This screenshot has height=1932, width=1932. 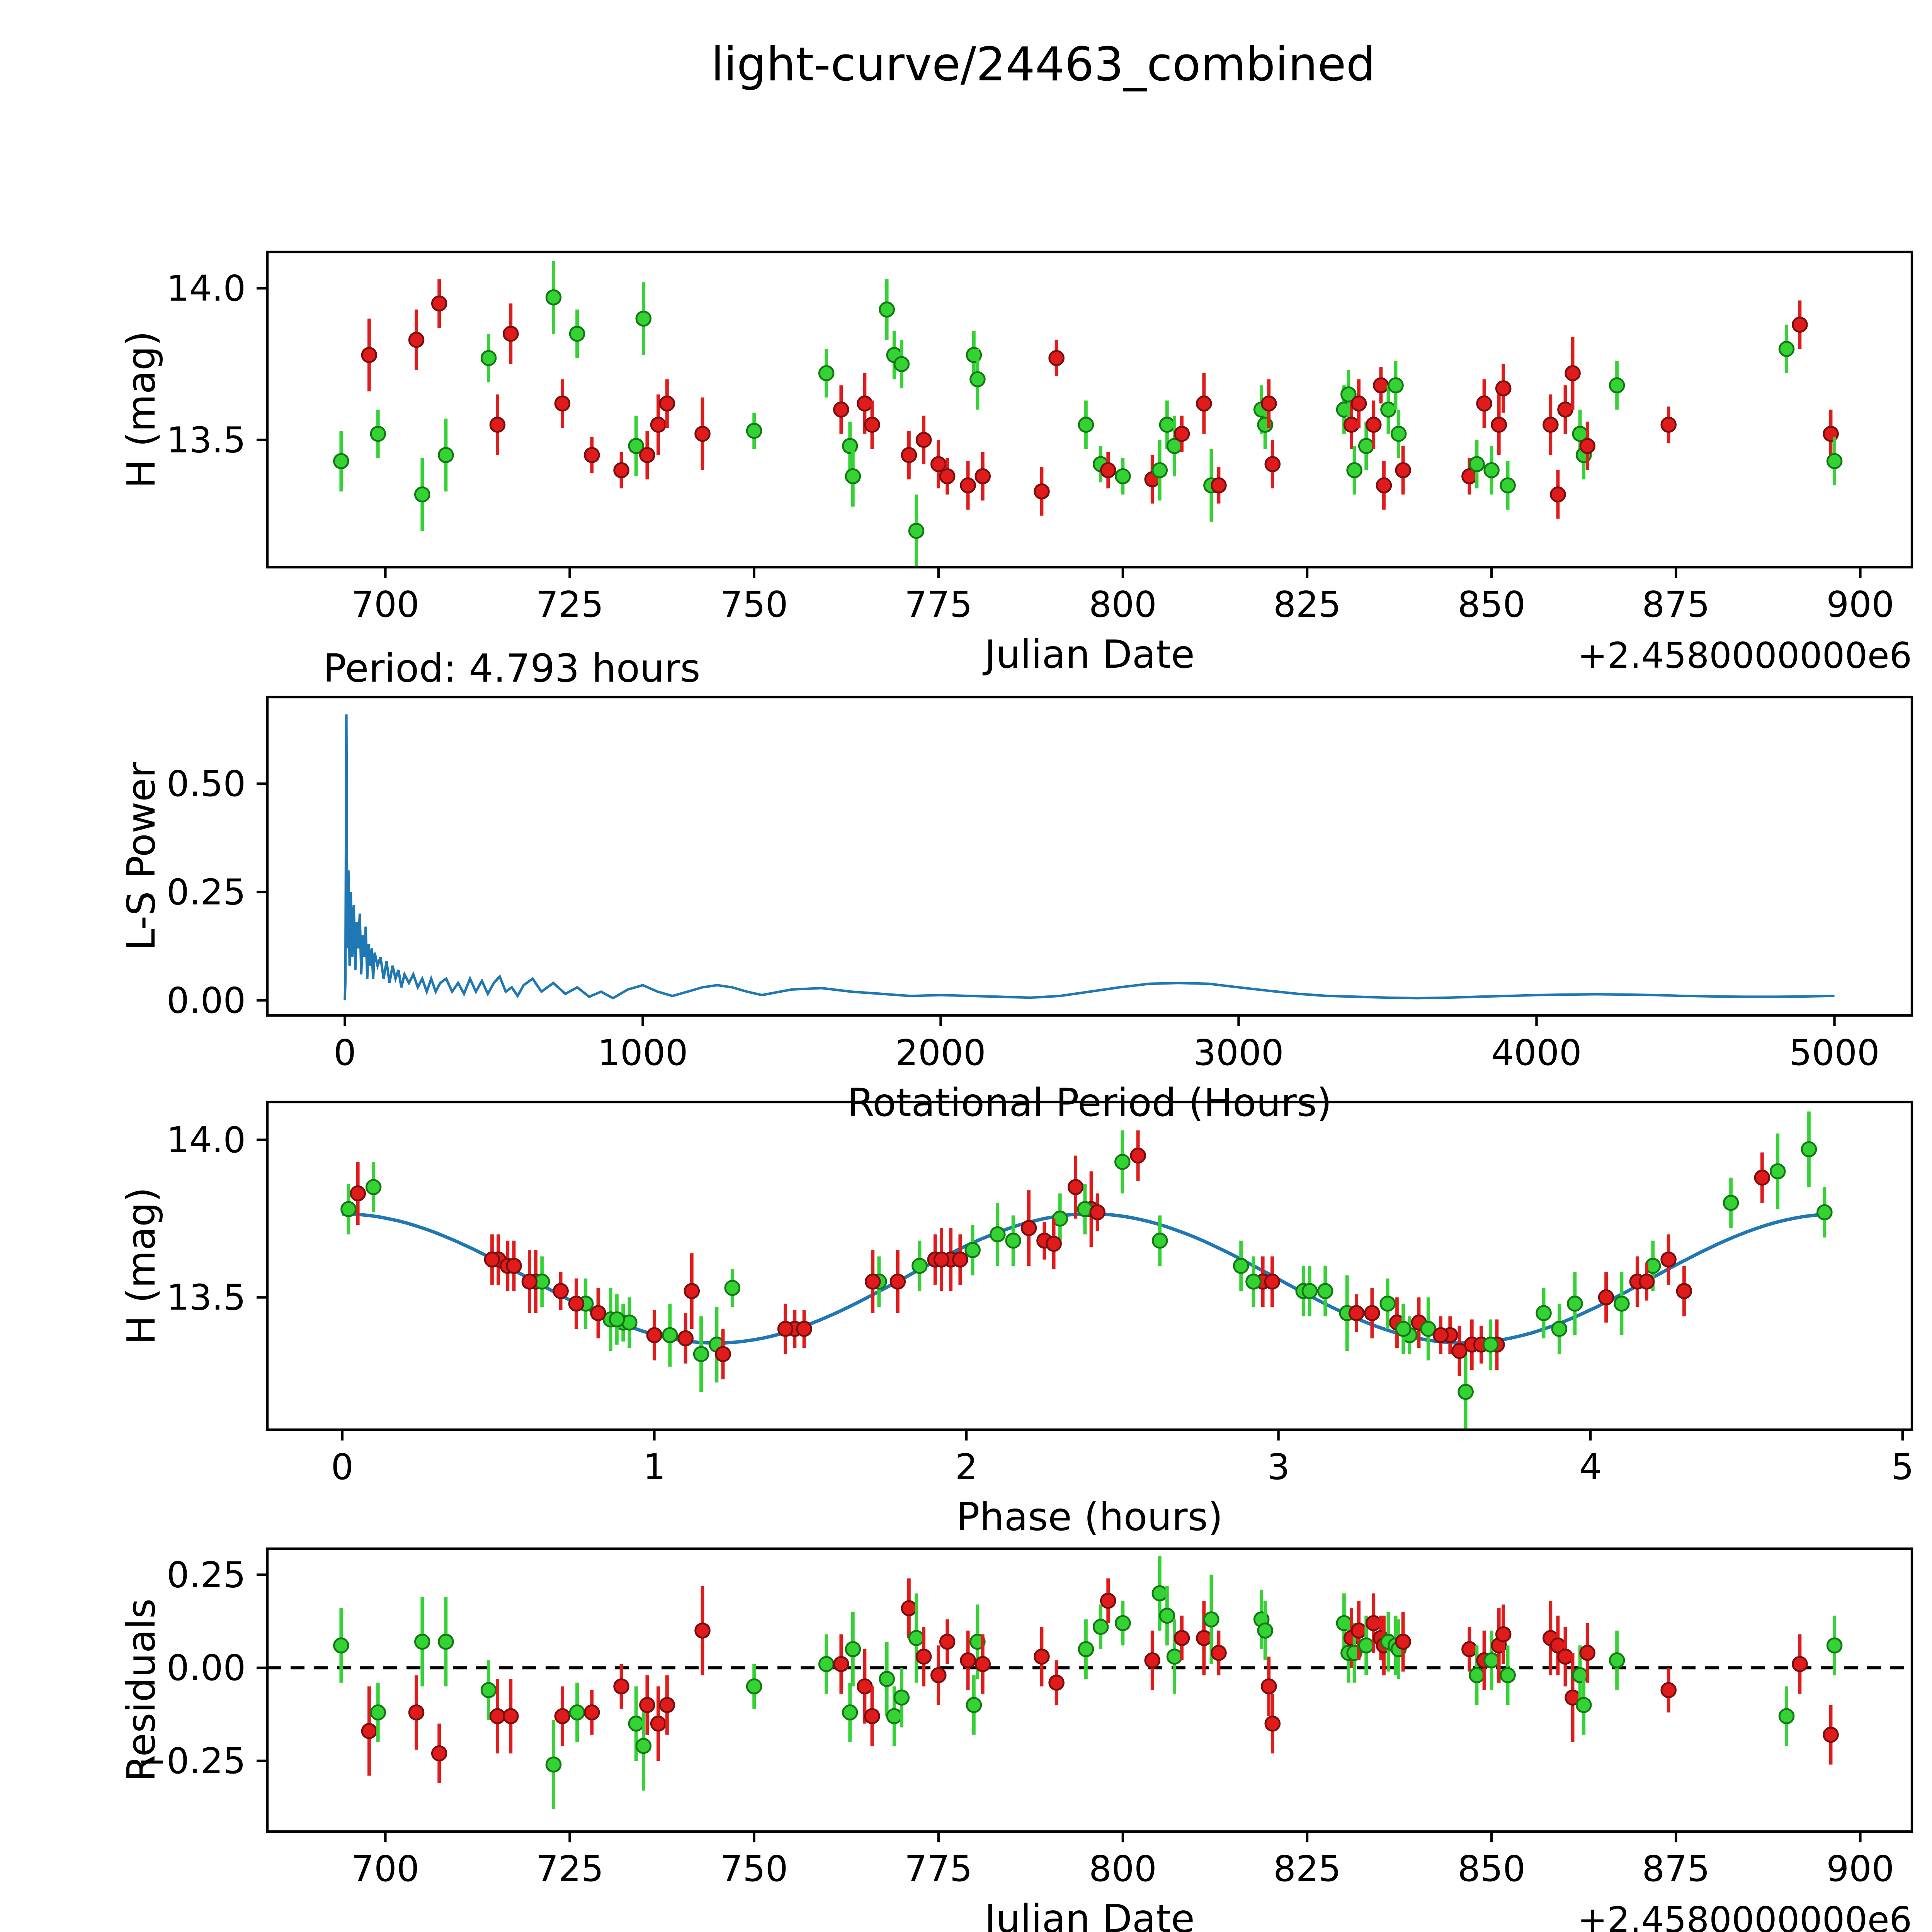 What do you see at coordinates (1834, 1052) in the screenshot?
I see `x-tick-label: 5000` at bounding box center [1834, 1052].